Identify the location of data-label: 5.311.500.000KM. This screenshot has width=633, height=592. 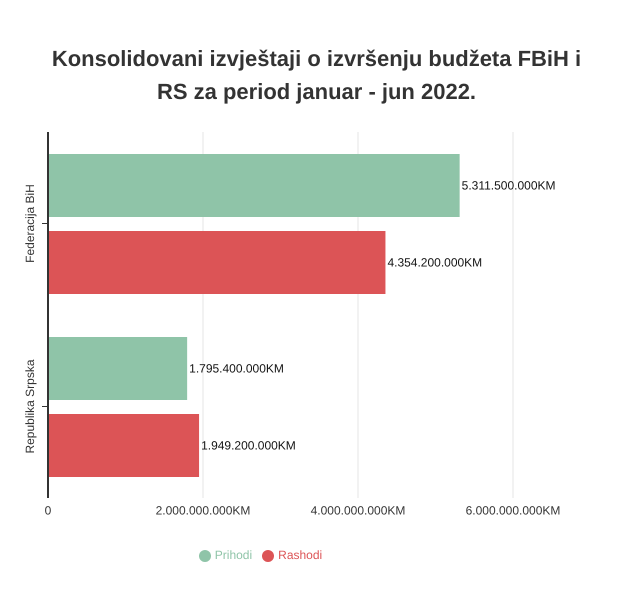
(509, 185).